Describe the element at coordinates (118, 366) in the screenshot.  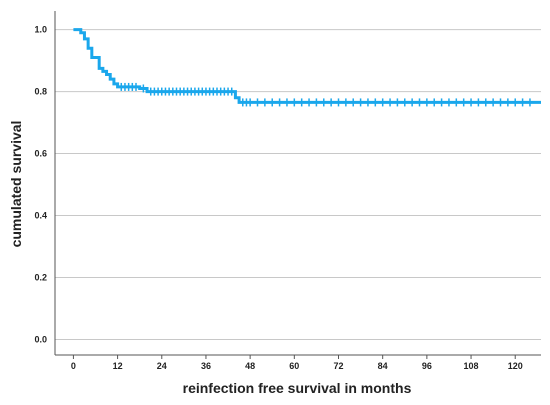
I see `x-tick-label: 12` at that location.